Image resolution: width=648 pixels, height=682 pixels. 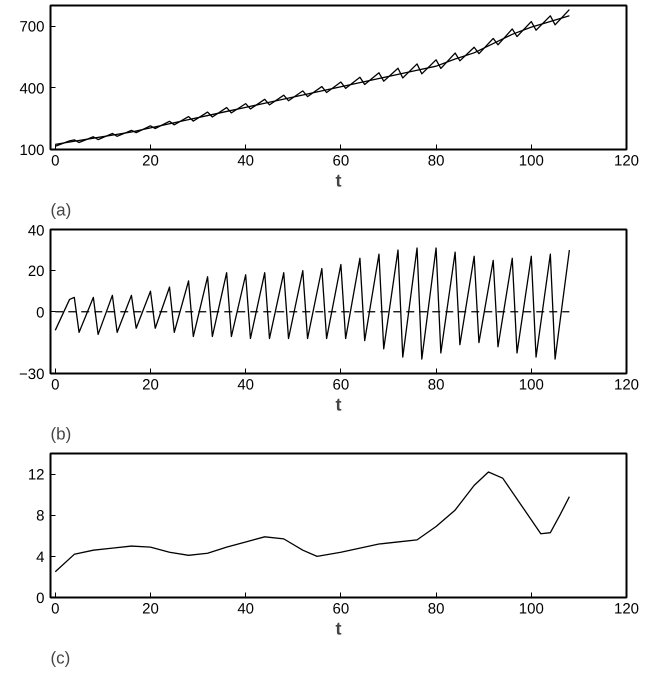 I want to click on text: (c), so click(x=60, y=658).